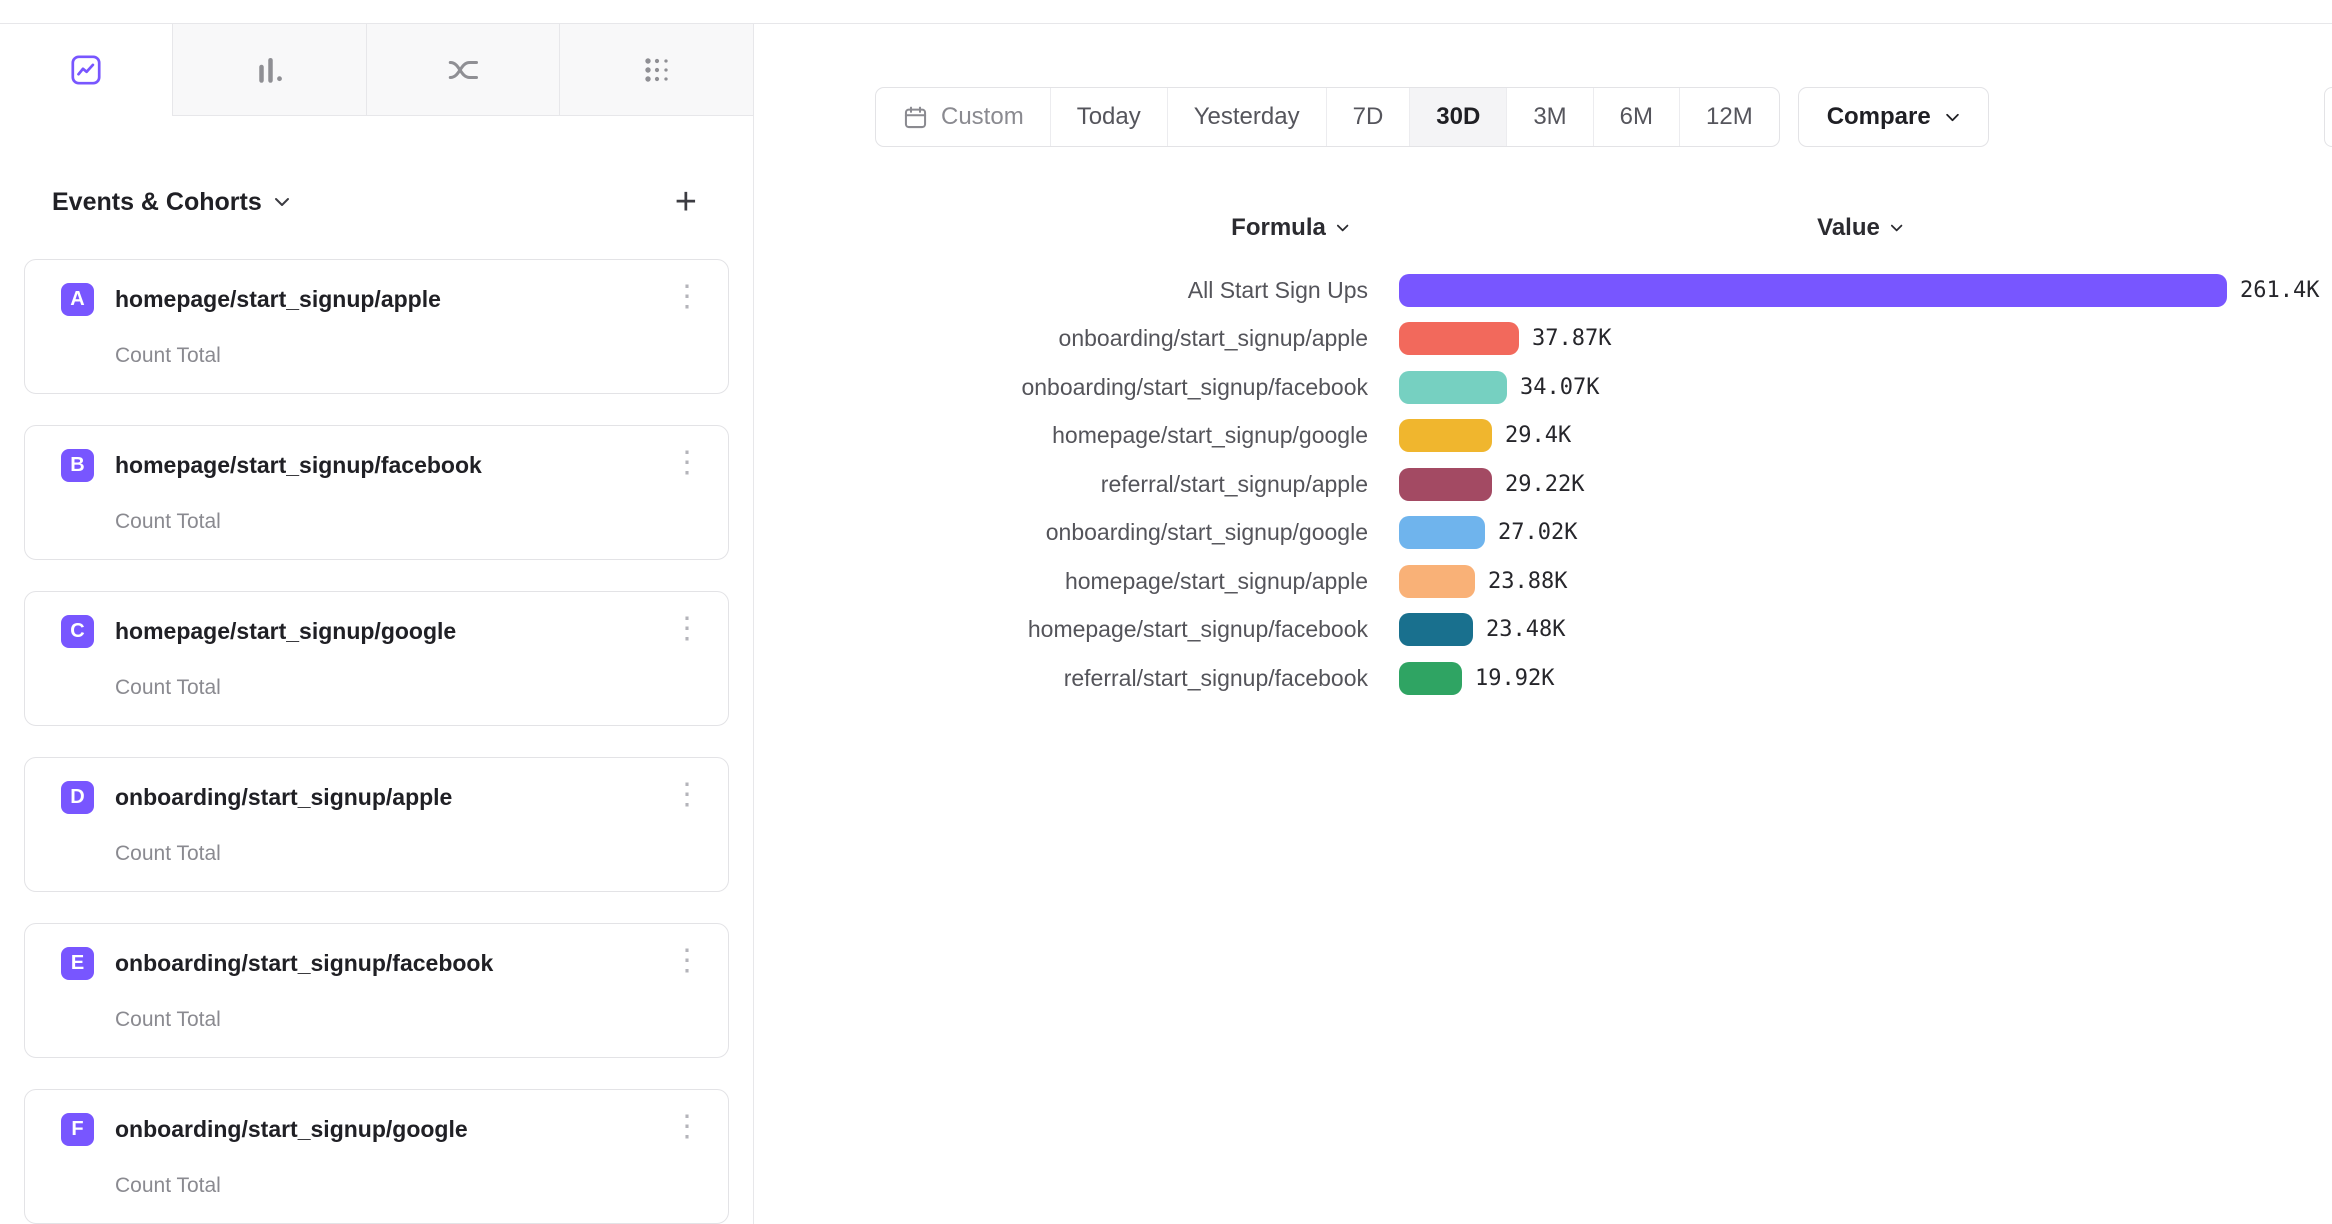  Describe the element at coordinates (1206, 532) in the screenshot. I see `bar-row-label: onboarding/start_signup/google` at that location.